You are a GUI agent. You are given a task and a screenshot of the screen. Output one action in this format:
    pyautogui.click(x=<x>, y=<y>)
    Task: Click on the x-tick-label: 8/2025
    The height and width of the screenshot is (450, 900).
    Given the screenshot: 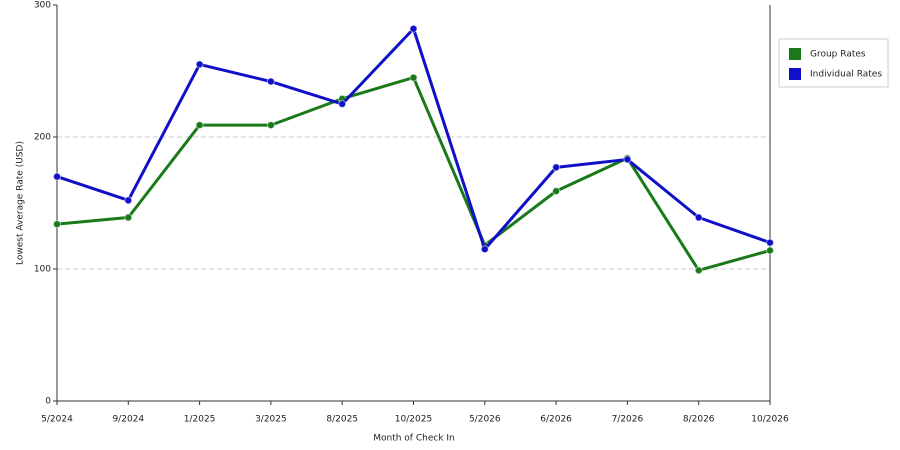 What is the action you would take?
    pyautogui.click(x=342, y=420)
    